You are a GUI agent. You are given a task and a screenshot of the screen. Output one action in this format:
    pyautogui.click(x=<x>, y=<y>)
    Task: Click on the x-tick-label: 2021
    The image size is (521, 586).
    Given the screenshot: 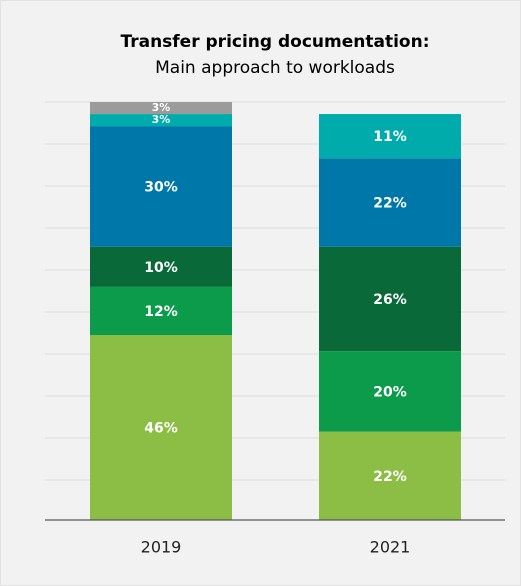 What is the action you would take?
    pyautogui.click(x=390, y=547)
    